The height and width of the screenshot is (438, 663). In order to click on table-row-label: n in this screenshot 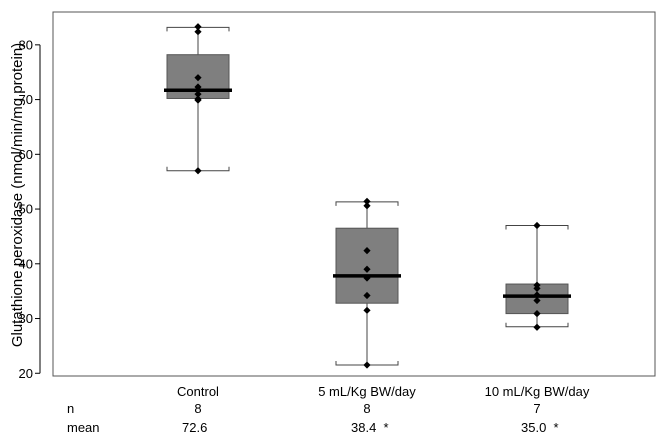, I will do `click(70, 408)`.